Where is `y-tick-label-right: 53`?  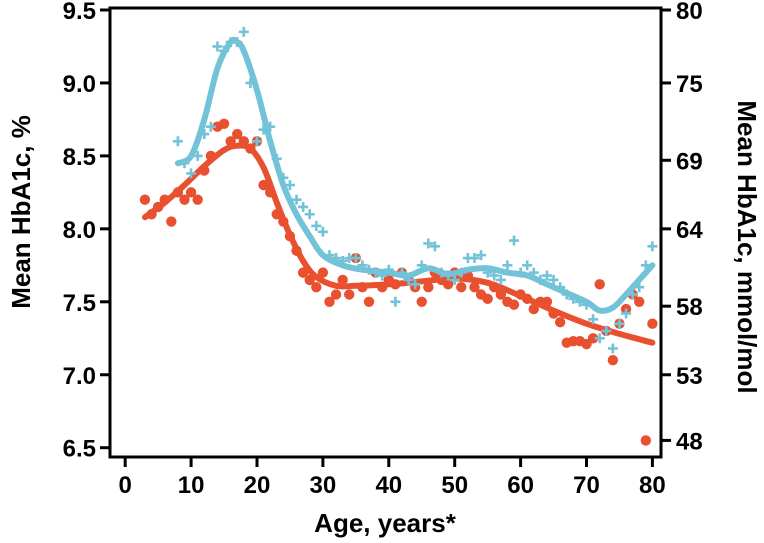 y-tick-label-right: 53 is located at coordinates (689, 376).